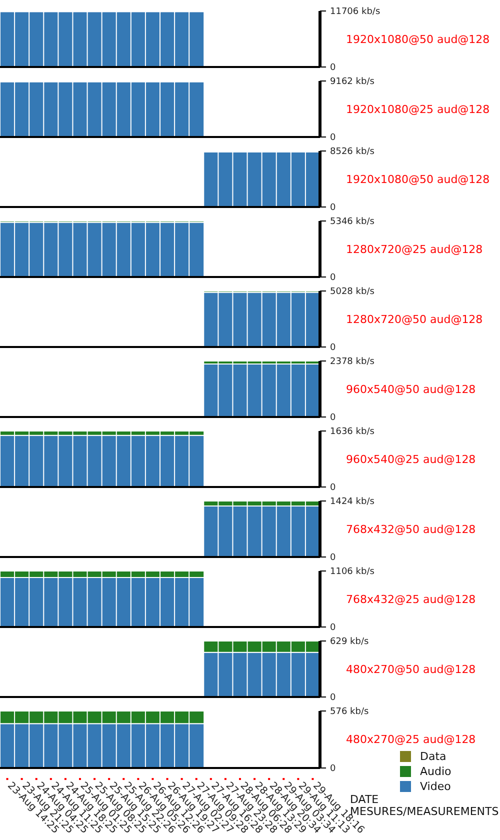 This screenshot has width=500, height=840. What do you see at coordinates (352, 432) in the screenshot?
I see `y-tick-label: 1636 kb/s` at bounding box center [352, 432].